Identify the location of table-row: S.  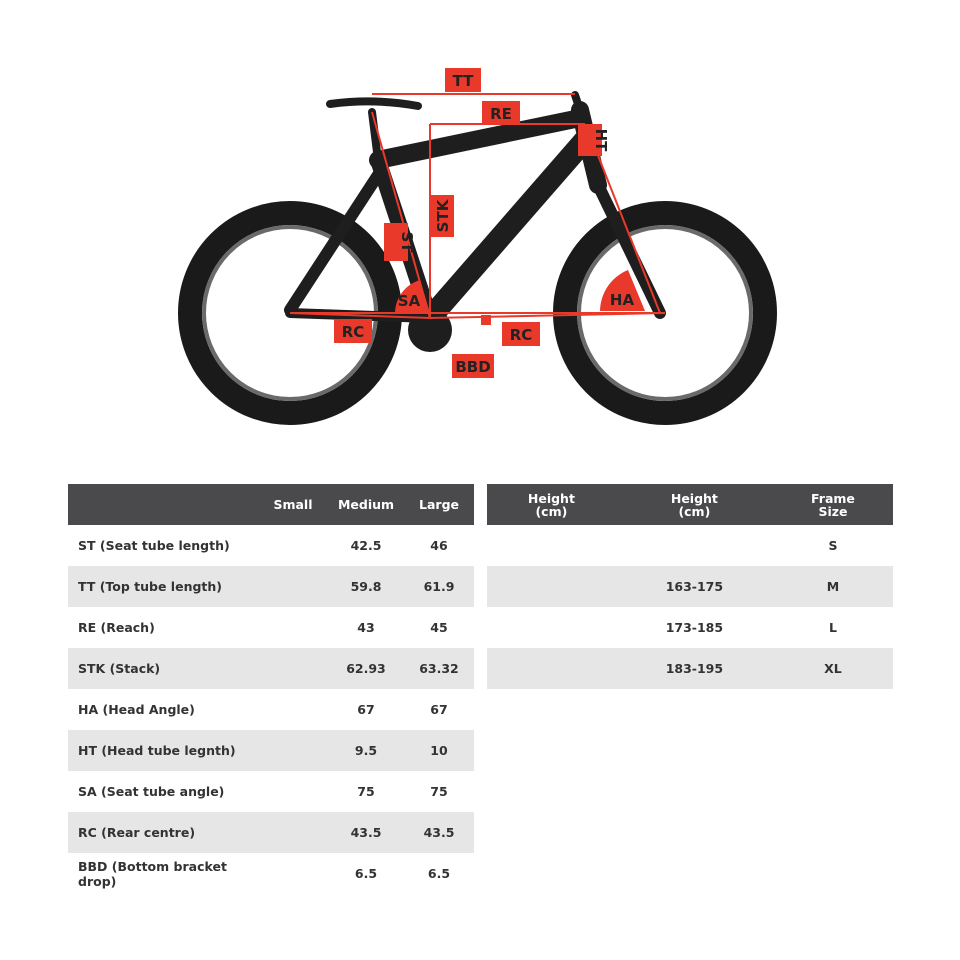
(690, 545).